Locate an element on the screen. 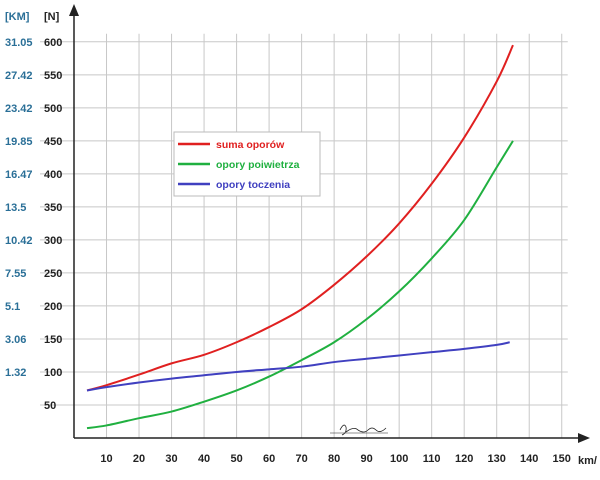 This screenshot has width=600, height=480. x-tick-label: 150 is located at coordinates (562, 459).